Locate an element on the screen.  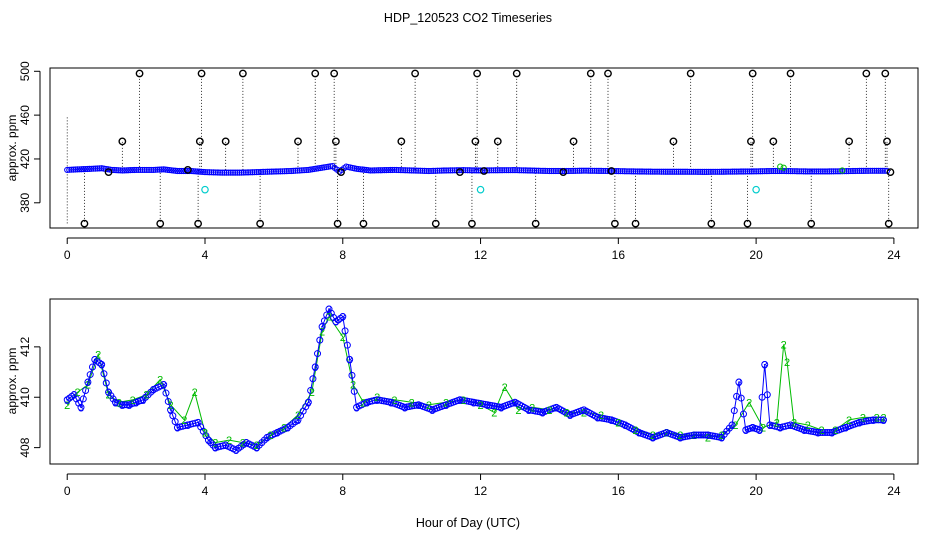
panel-top-x-tick-label: 8 is located at coordinates (342, 255).